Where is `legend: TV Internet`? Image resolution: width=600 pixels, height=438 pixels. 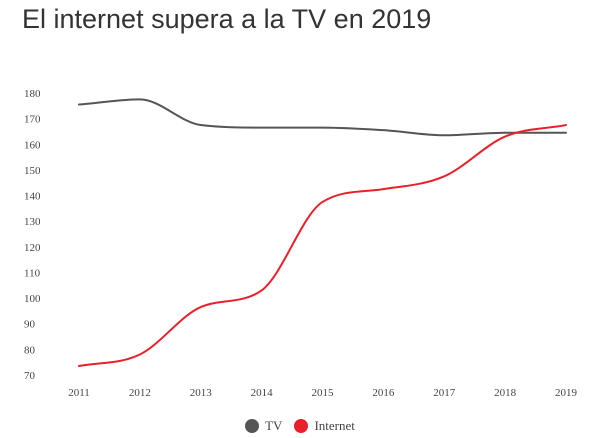 legend: TV Internet is located at coordinates (300, 426).